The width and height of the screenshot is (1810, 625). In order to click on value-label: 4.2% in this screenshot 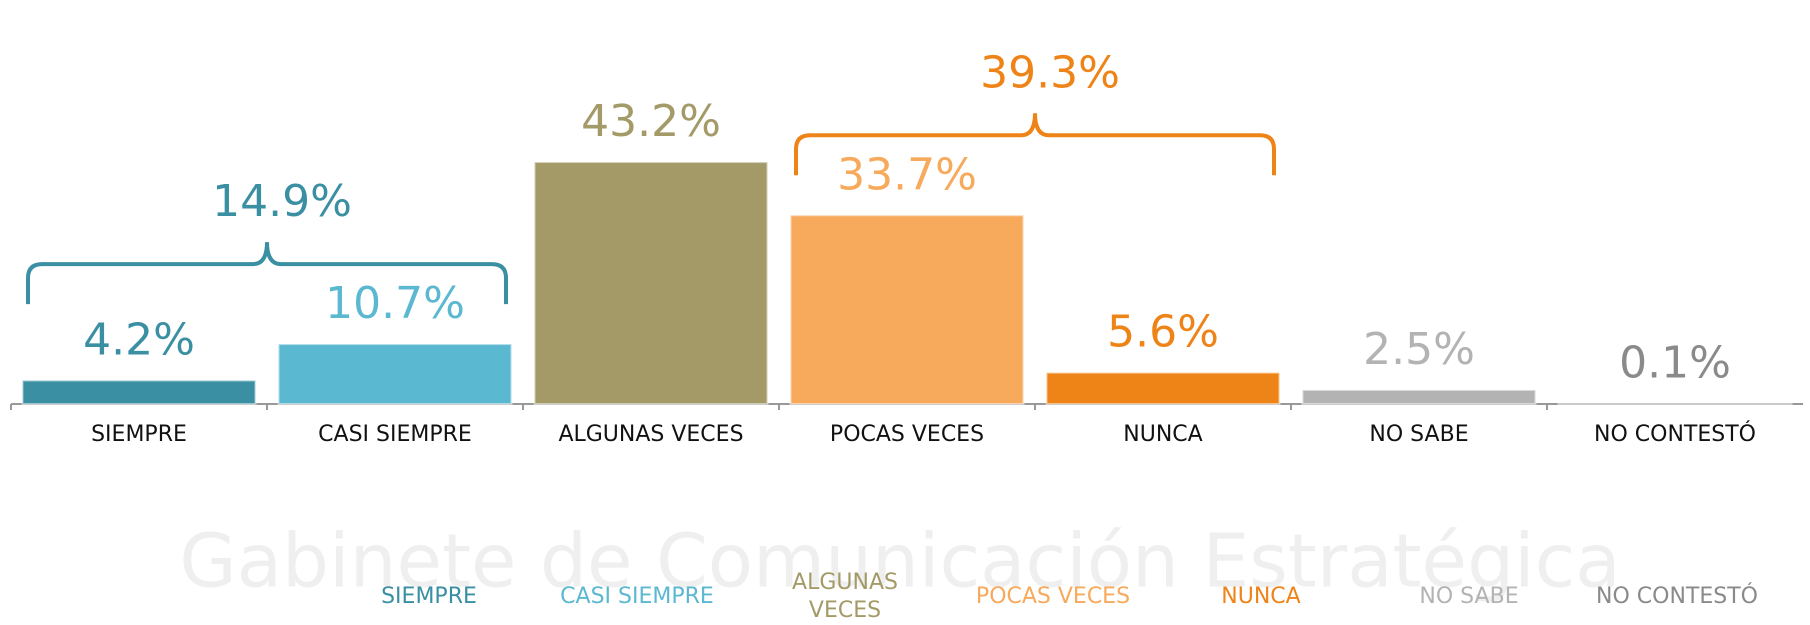, I will do `click(139, 339)`.